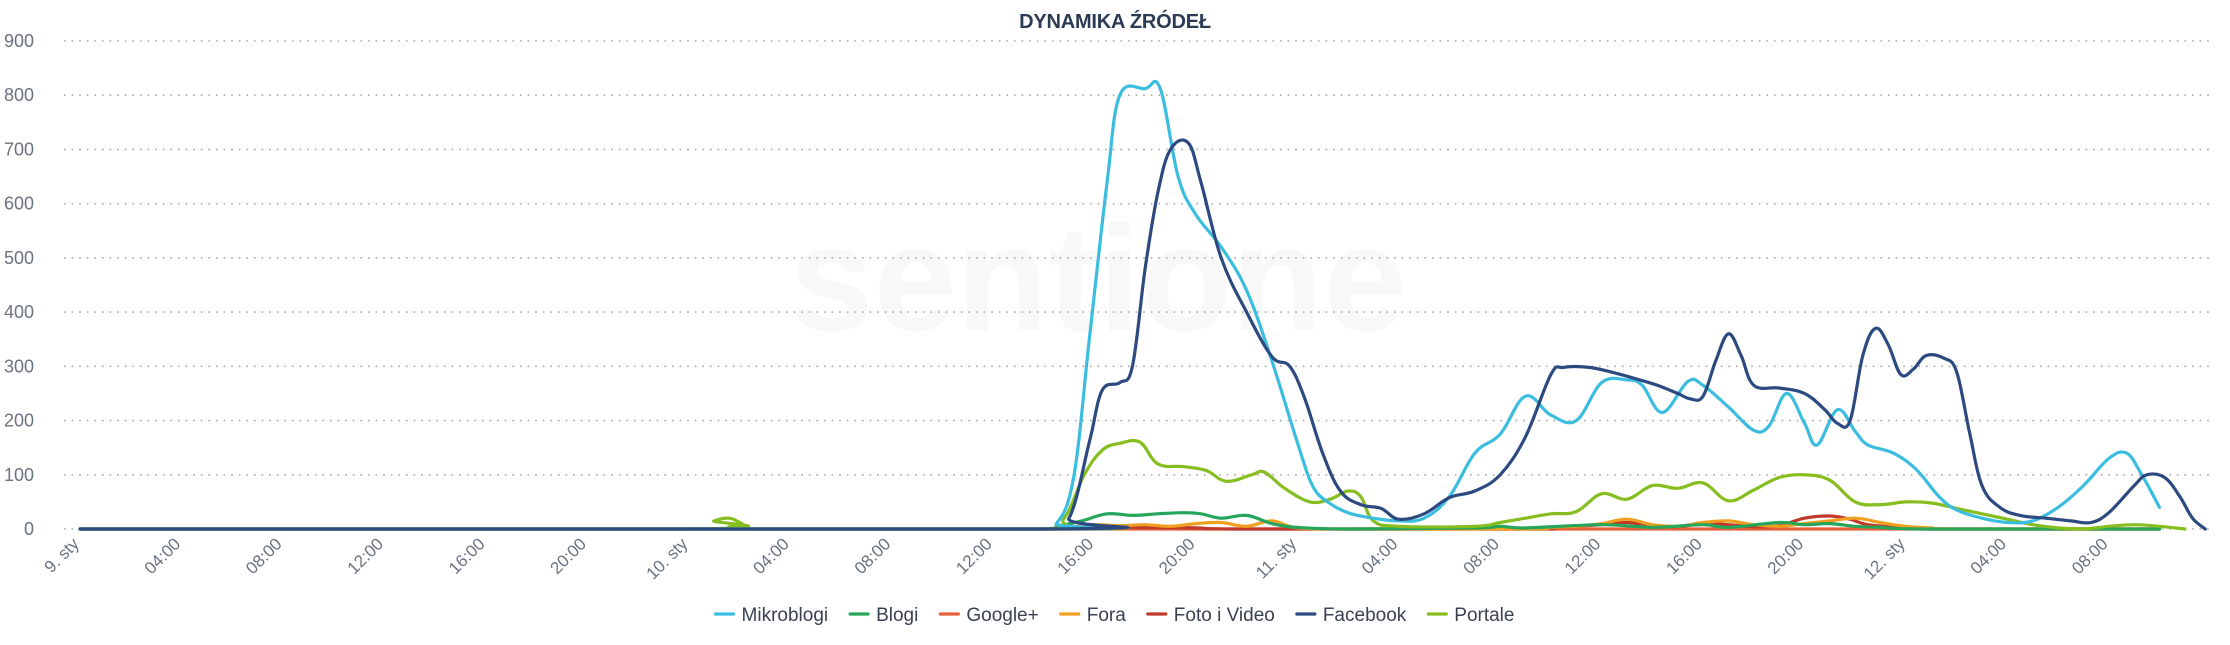 Image resolution: width=2230 pixels, height=645 pixels. I want to click on y-tick-label: 200, so click(19, 421).